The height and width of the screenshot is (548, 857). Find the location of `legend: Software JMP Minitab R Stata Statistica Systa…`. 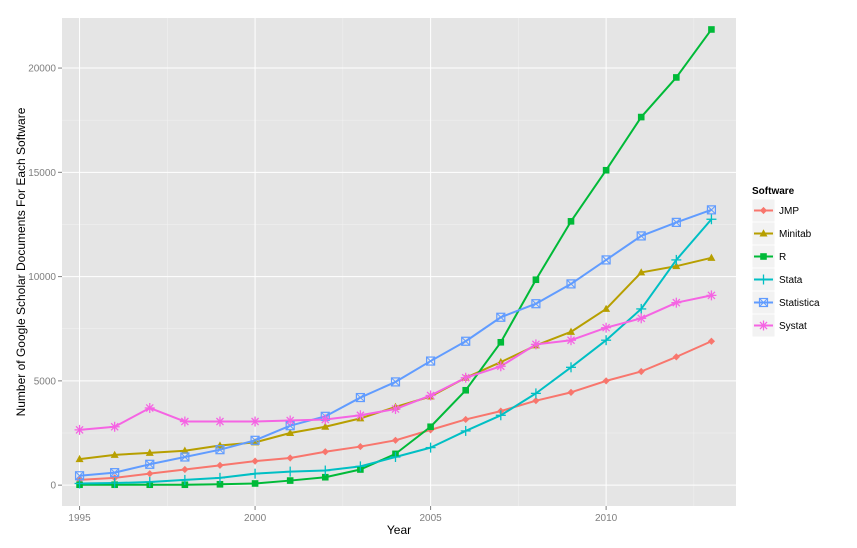

legend: Software JMP Minitab R Stata Statistica Systa… is located at coordinates (785, 262).